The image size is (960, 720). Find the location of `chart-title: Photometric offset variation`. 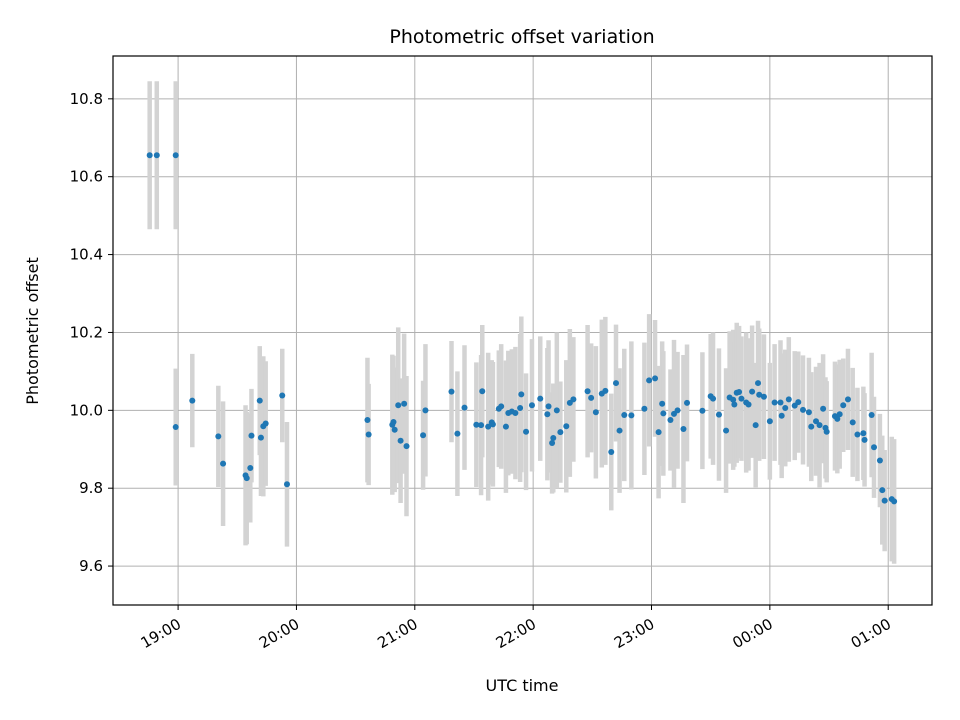

chart-title: Photometric offset variation is located at coordinates (521, 37).